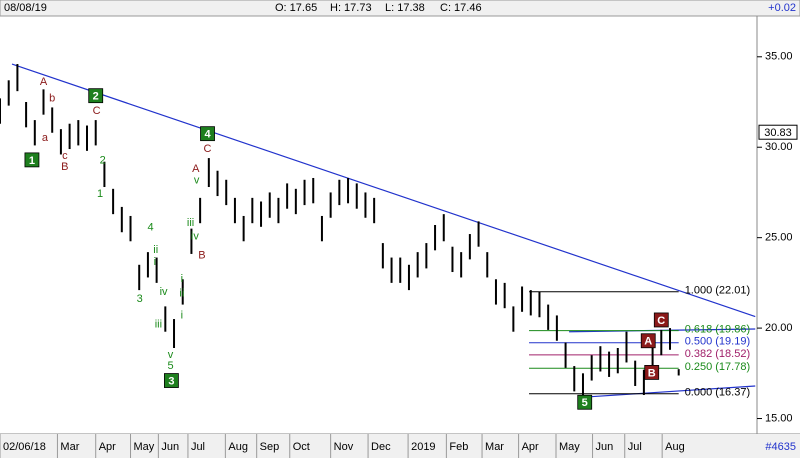 This screenshot has height=458, width=800. What do you see at coordinates (779, 328) in the screenshot?
I see `y-tick-label: 20.00` at bounding box center [779, 328].